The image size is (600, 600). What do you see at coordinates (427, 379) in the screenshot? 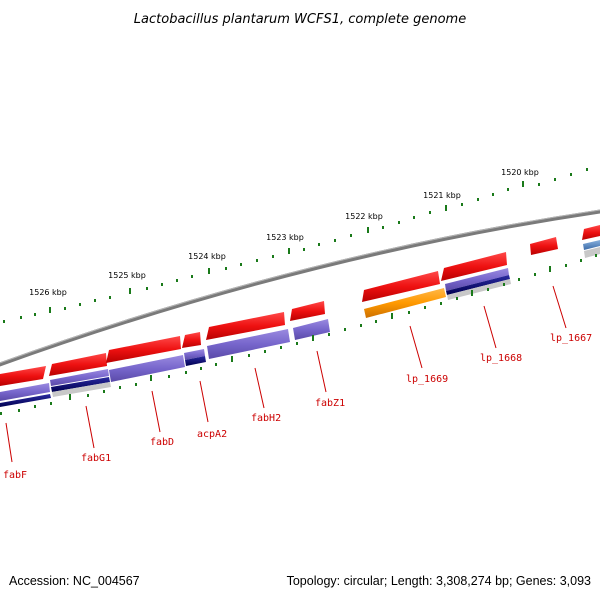
I see `gene-label-lp1669: lp_1669` at bounding box center [427, 379].